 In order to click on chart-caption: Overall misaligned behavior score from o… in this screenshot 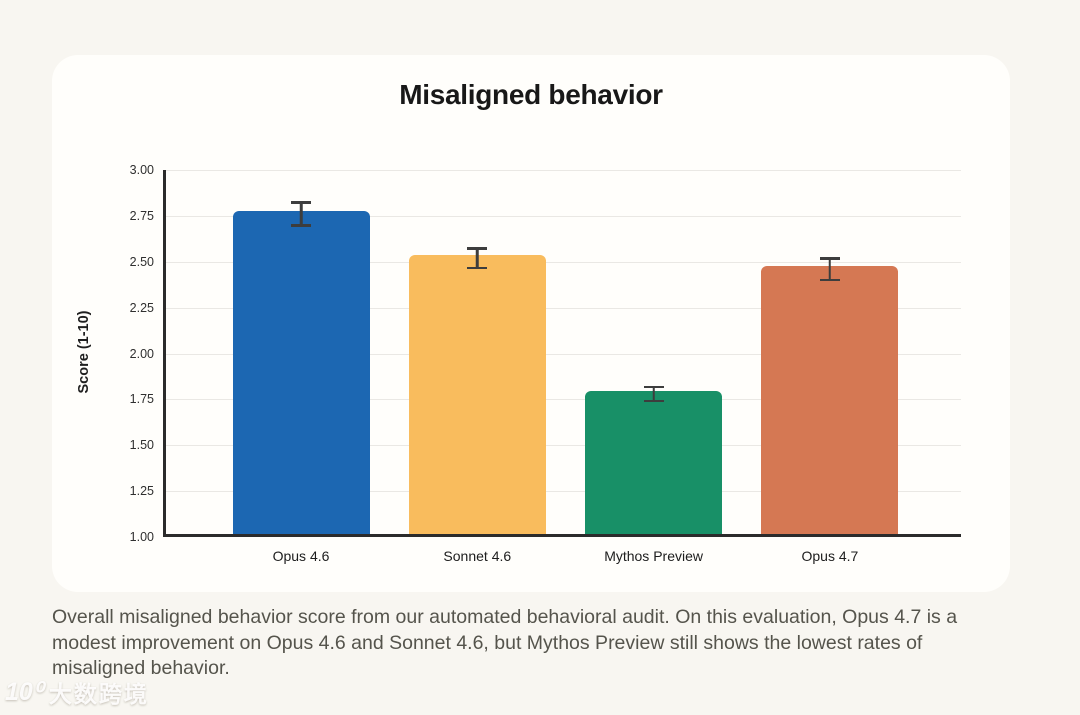, I will do `click(505, 642)`.